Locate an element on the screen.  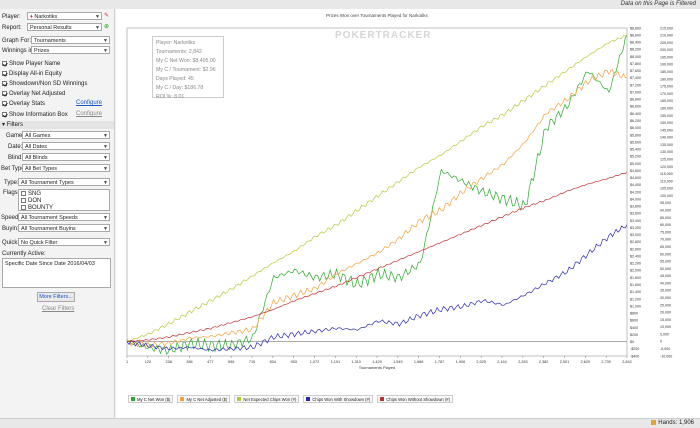
y-left-tick-label: $4,200 is located at coordinates (635, 192).